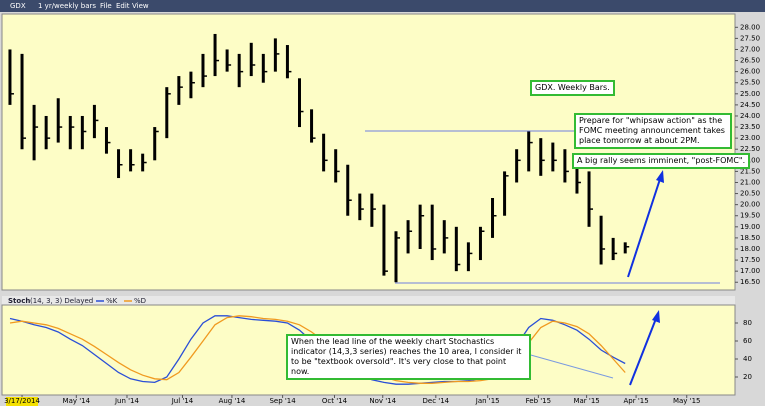 The width and height of the screenshot is (765, 406). Describe the element at coordinates (750, 72) in the screenshot. I see `y-tick-label: 26.00` at that location.